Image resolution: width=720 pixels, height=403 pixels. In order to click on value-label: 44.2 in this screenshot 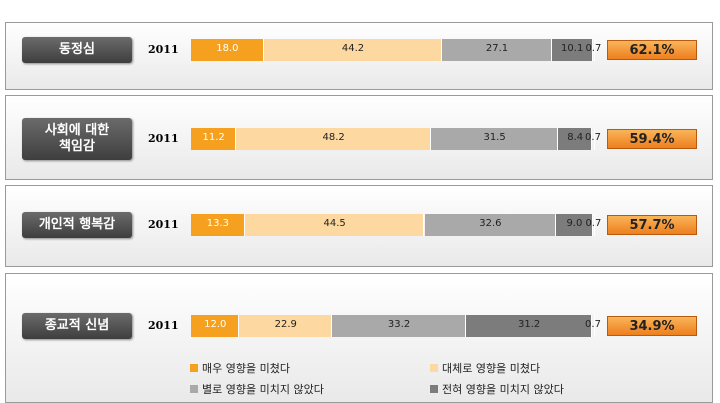, I will do `click(353, 48)`.